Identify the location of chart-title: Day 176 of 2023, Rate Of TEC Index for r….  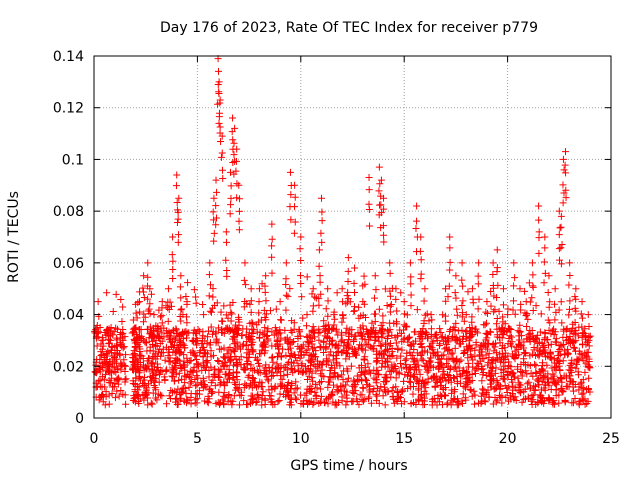
(349, 28).